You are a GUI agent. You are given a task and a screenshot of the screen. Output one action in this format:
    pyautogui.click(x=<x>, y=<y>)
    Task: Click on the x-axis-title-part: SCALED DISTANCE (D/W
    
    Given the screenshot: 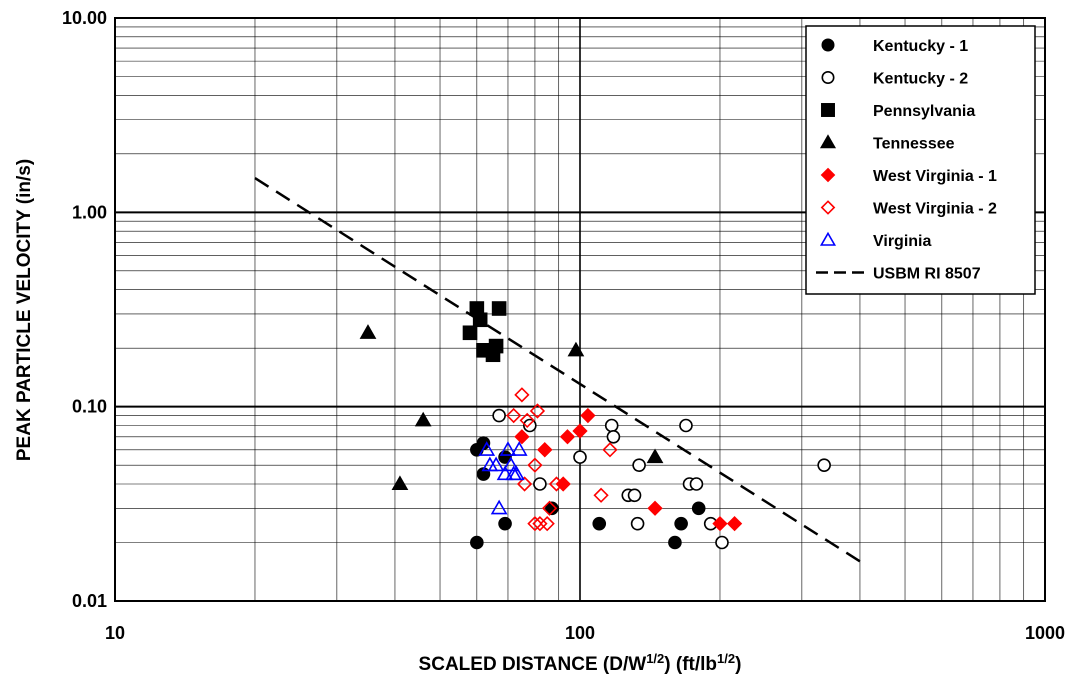 What is the action you would take?
    pyautogui.click(x=533, y=664)
    